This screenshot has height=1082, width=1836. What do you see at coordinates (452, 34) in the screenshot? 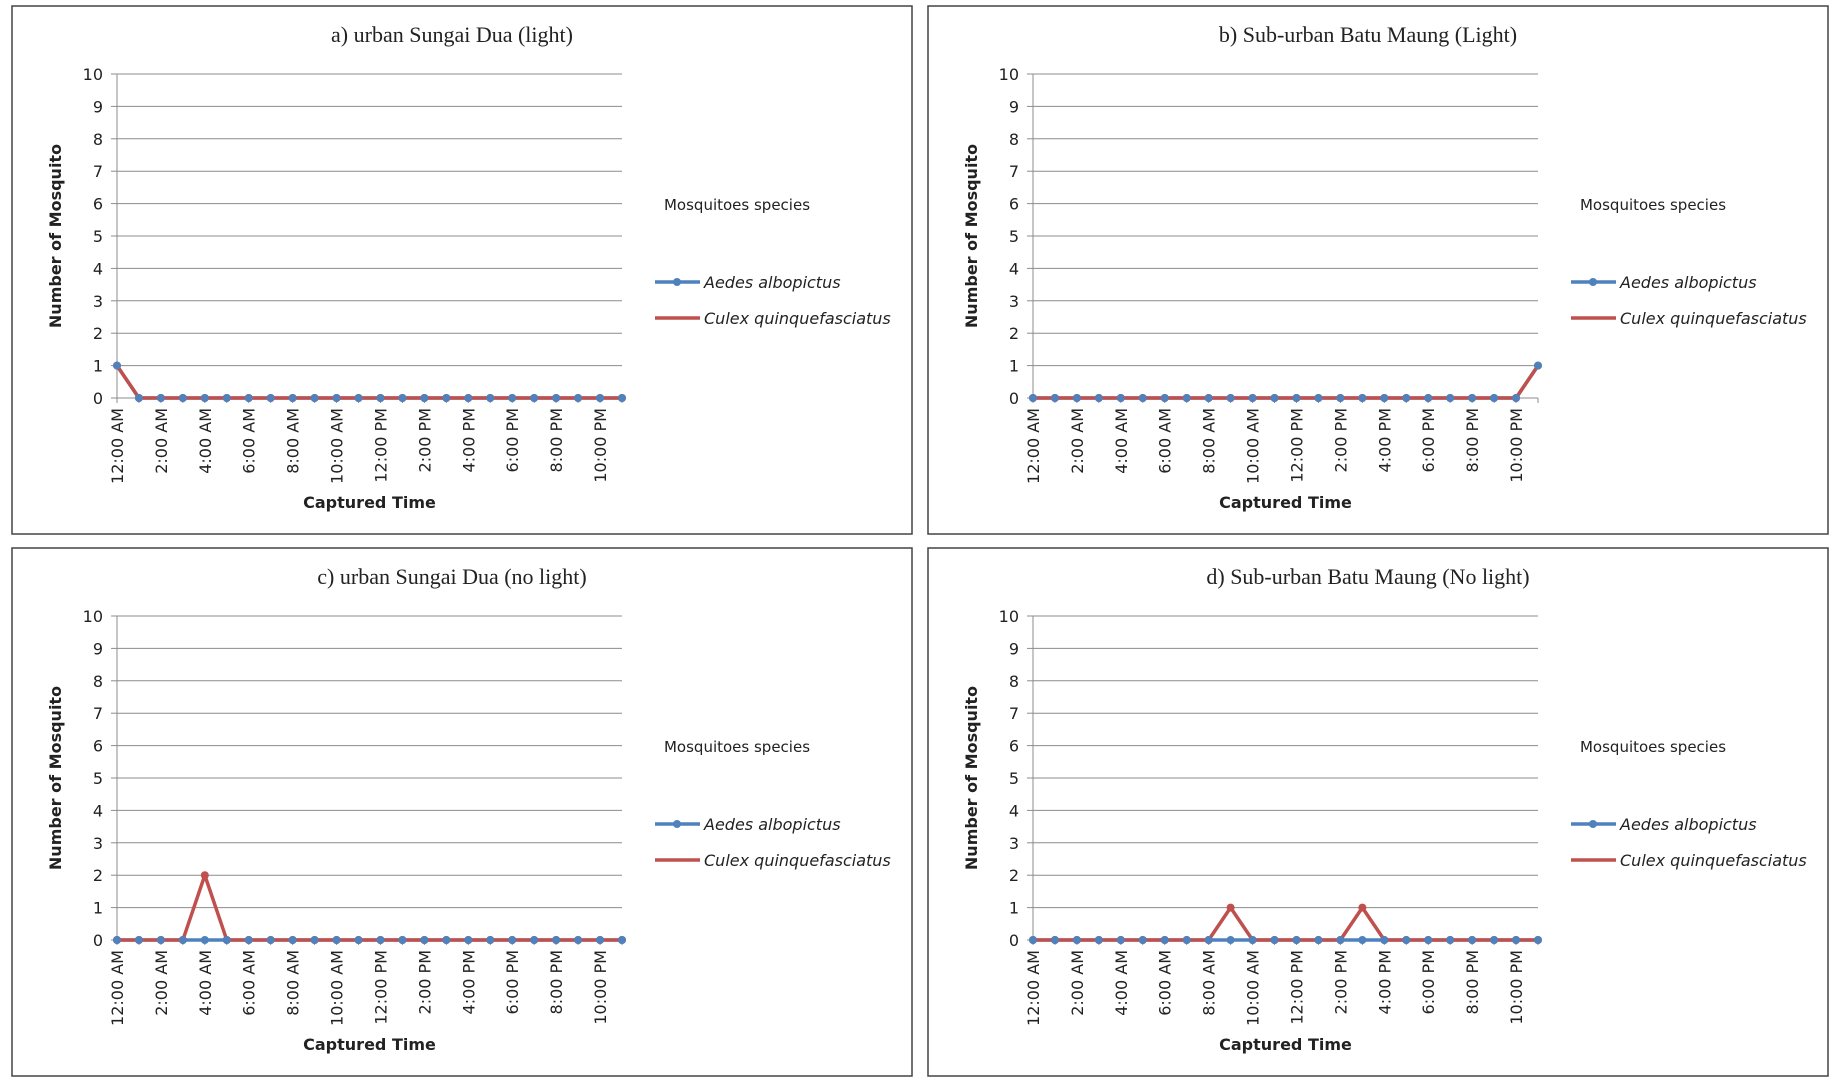
I see `chart-title: a) urban Sungai Dua (light)` at bounding box center [452, 34].